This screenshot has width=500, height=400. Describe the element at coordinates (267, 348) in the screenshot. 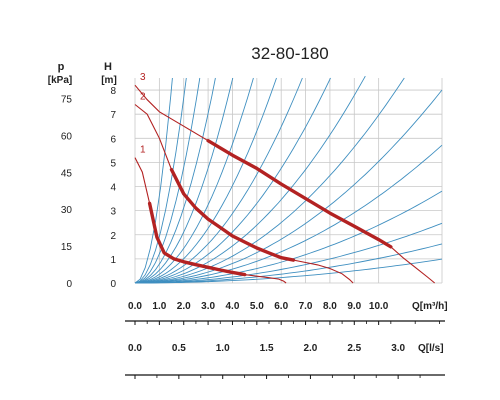

I see `q-ls-tick-label: 1.5` at that location.